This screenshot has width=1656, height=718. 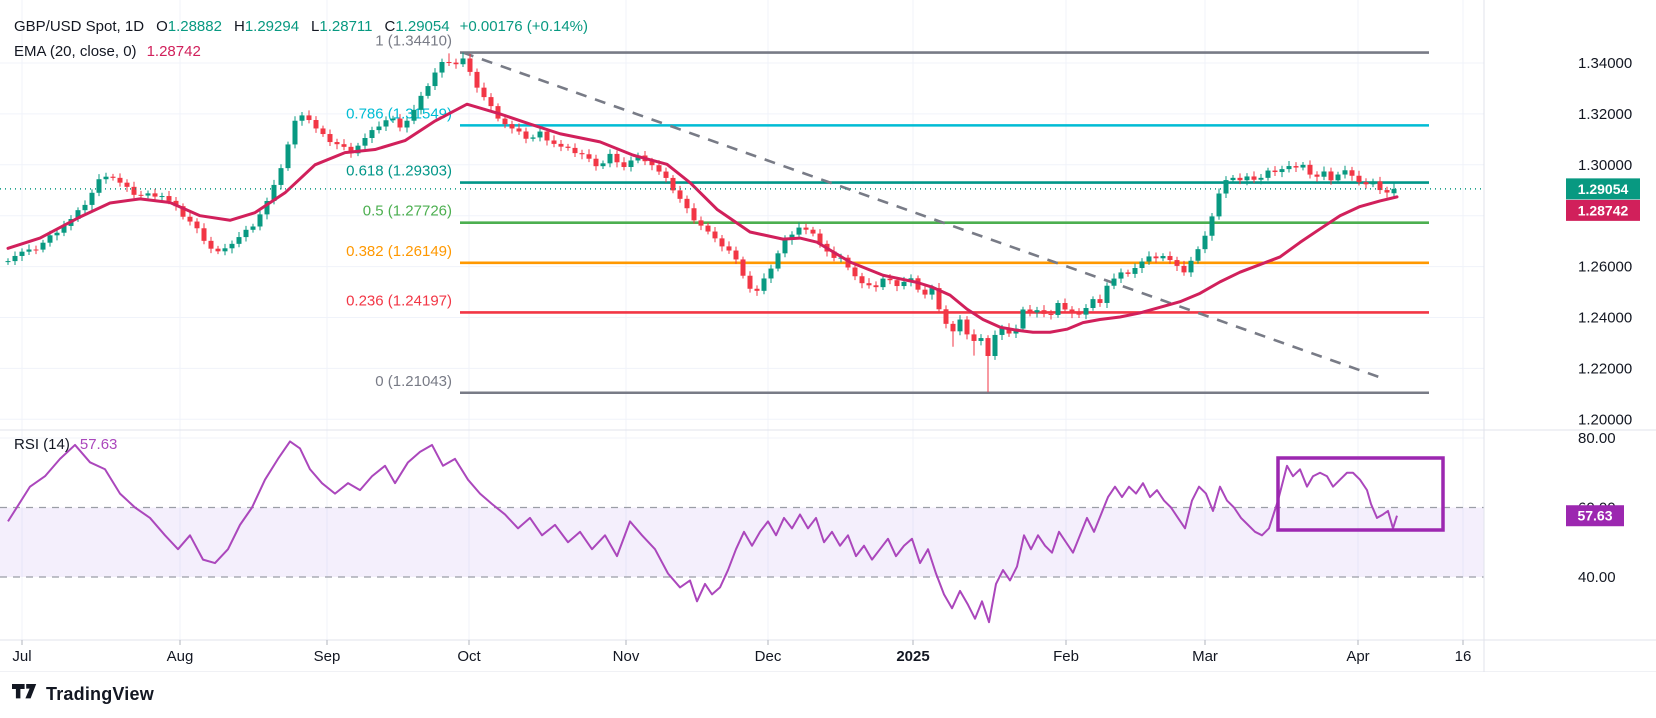 What do you see at coordinates (1597, 577) in the screenshot?
I see `rsi-axis-label: 40.00` at bounding box center [1597, 577].